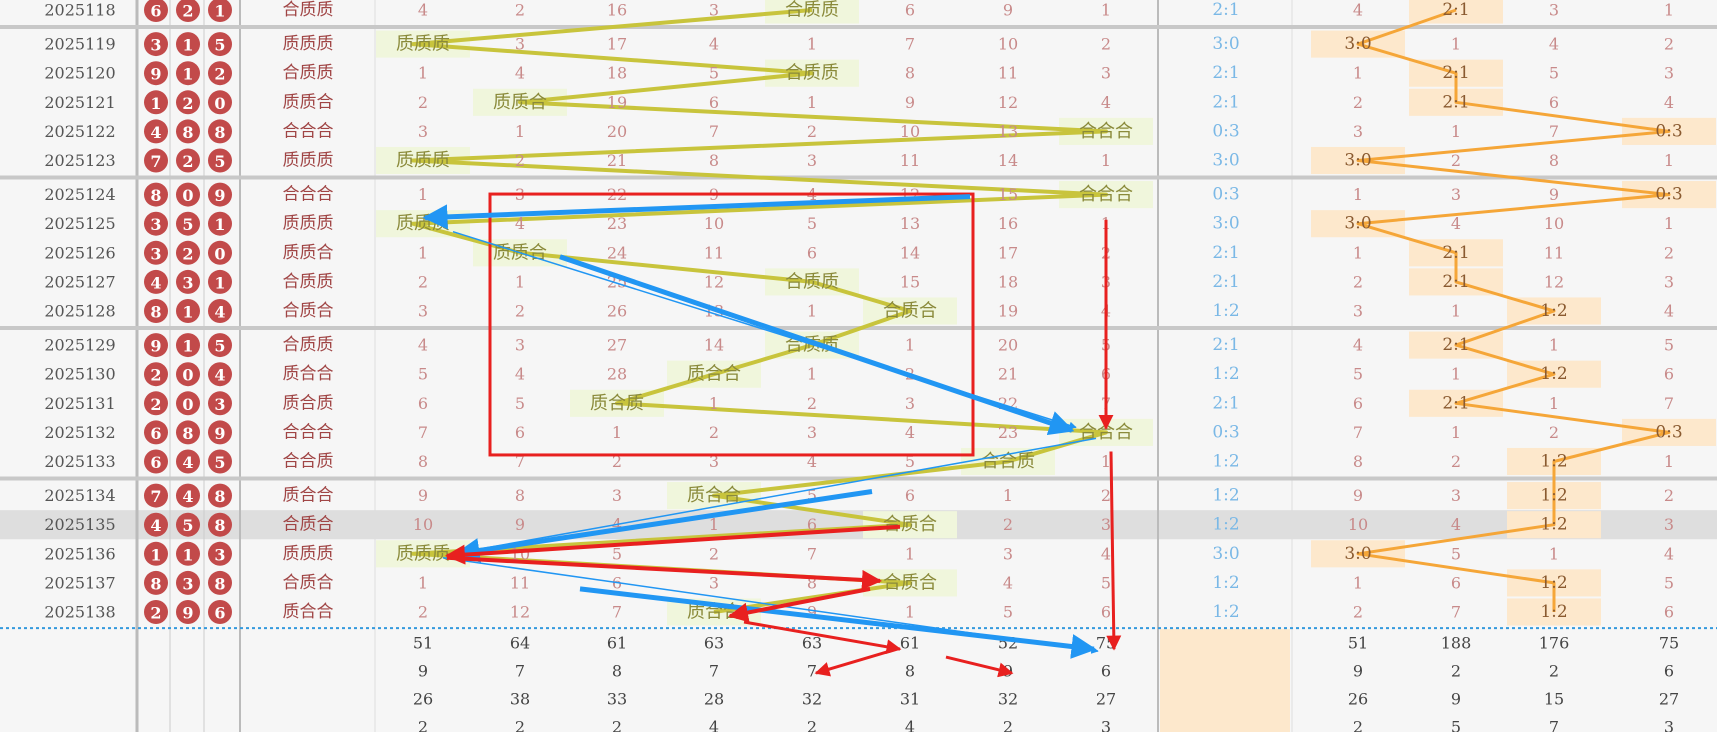  Describe the element at coordinates (1669, 699) in the screenshot. I see `stat-ratio-cell: 27` at that location.